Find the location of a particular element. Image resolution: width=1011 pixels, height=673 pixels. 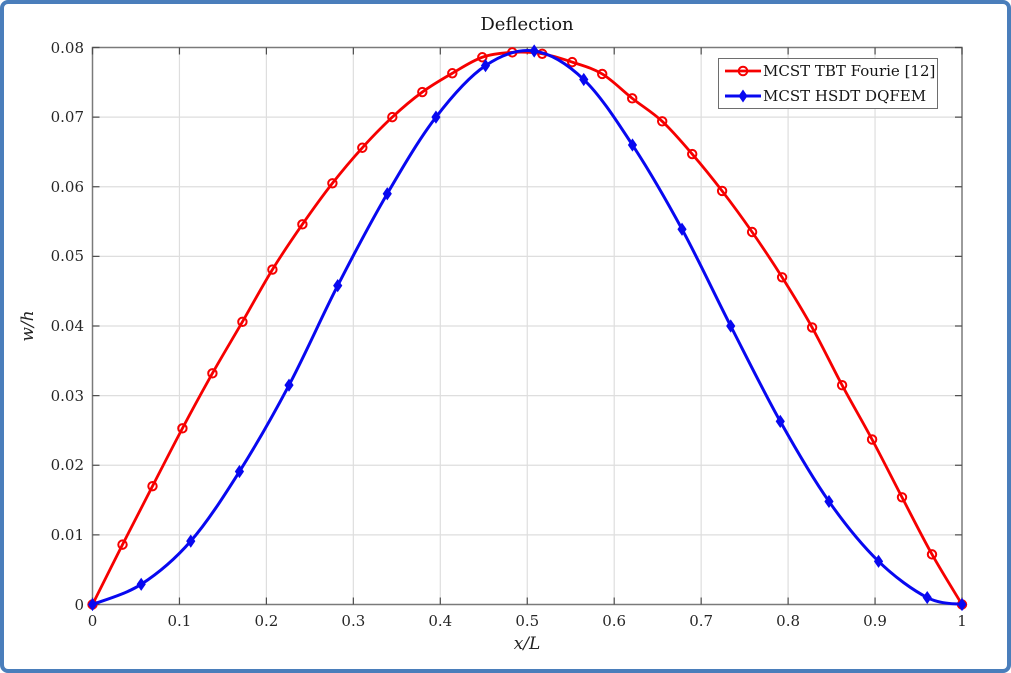

y-tick-label: 0.03 is located at coordinates (67, 395).